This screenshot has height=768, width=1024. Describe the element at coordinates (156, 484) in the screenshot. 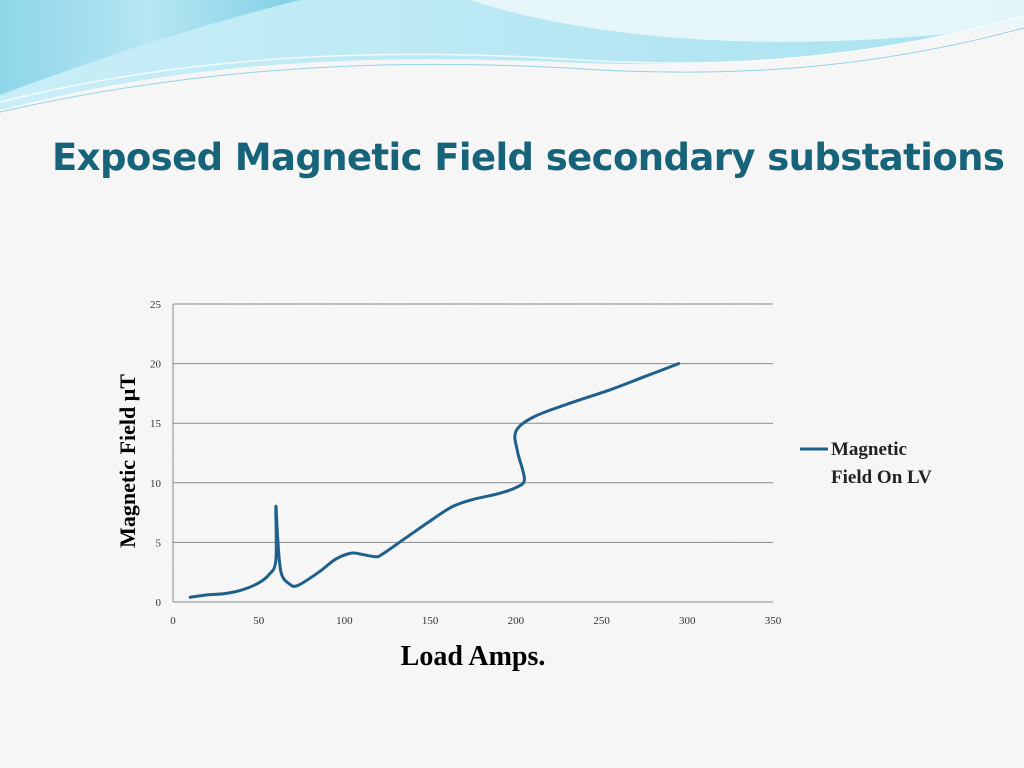

I see `y-tick-label-10: 10` at that location.